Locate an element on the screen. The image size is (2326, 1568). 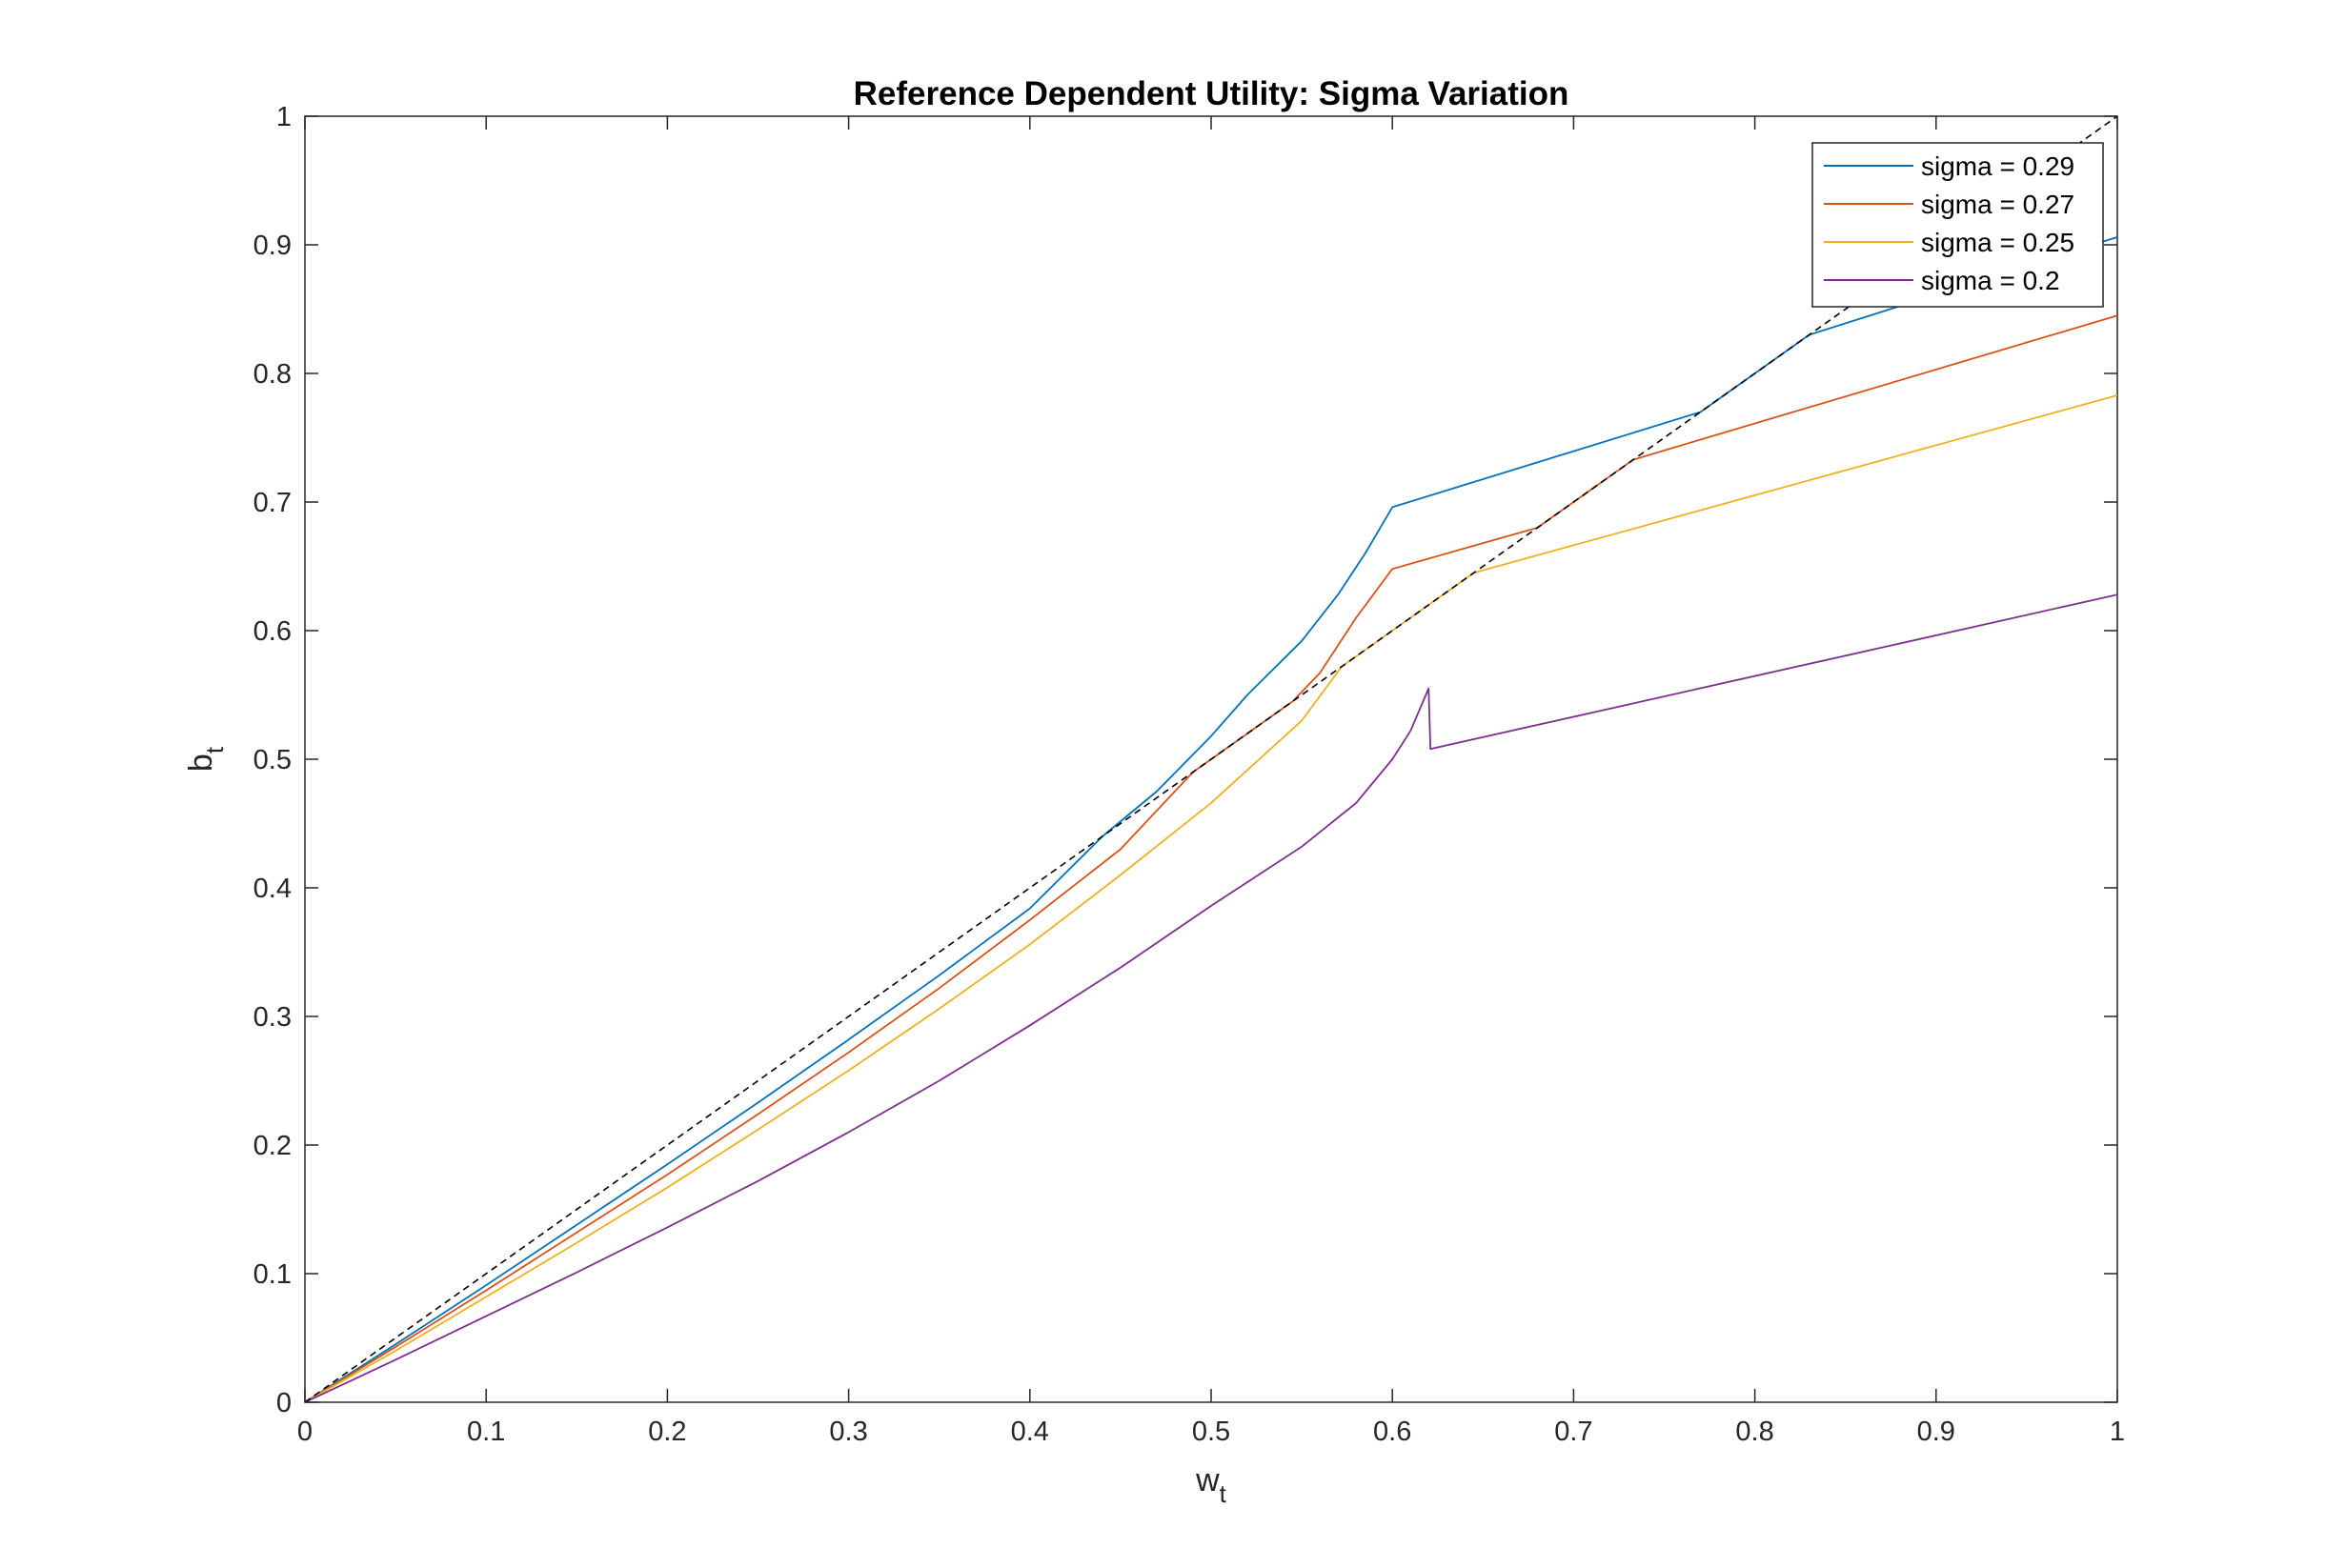
y-tick-label: 0.7 is located at coordinates (272, 503).